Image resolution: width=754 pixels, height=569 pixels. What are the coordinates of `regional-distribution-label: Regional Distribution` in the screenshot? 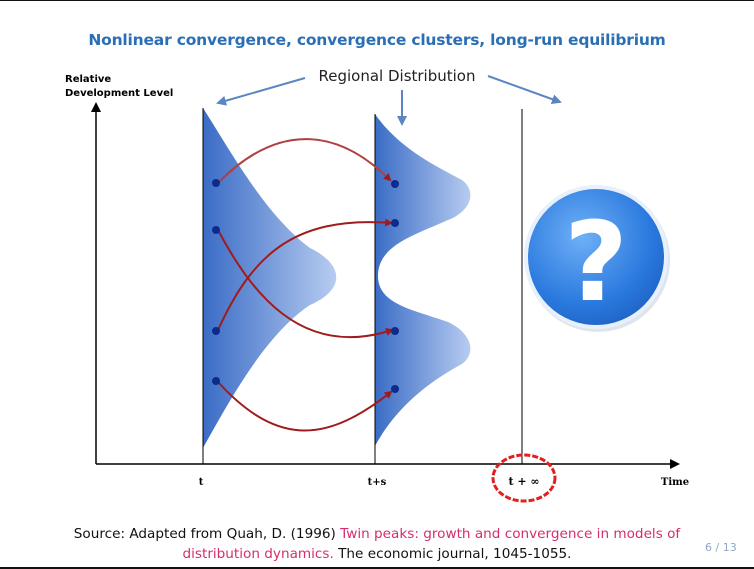 It's located at (397, 76).